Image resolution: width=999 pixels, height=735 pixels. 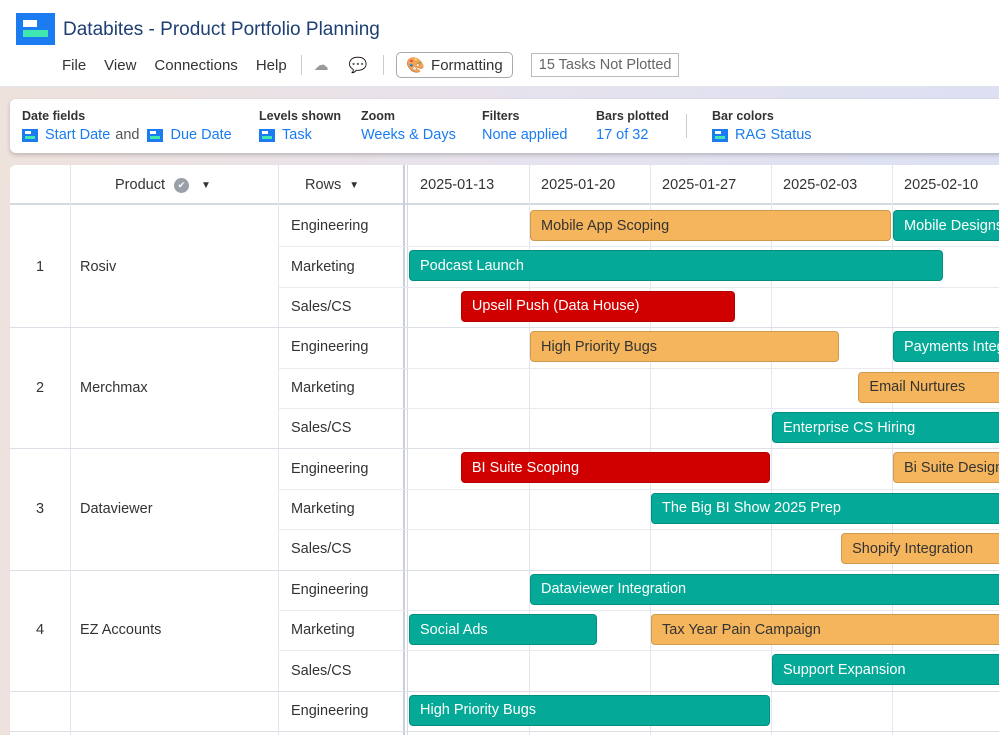 What do you see at coordinates (946, 468) in the screenshot?
I see `task-bar: Bi Suite Designs` at bounding box center [946, 468].